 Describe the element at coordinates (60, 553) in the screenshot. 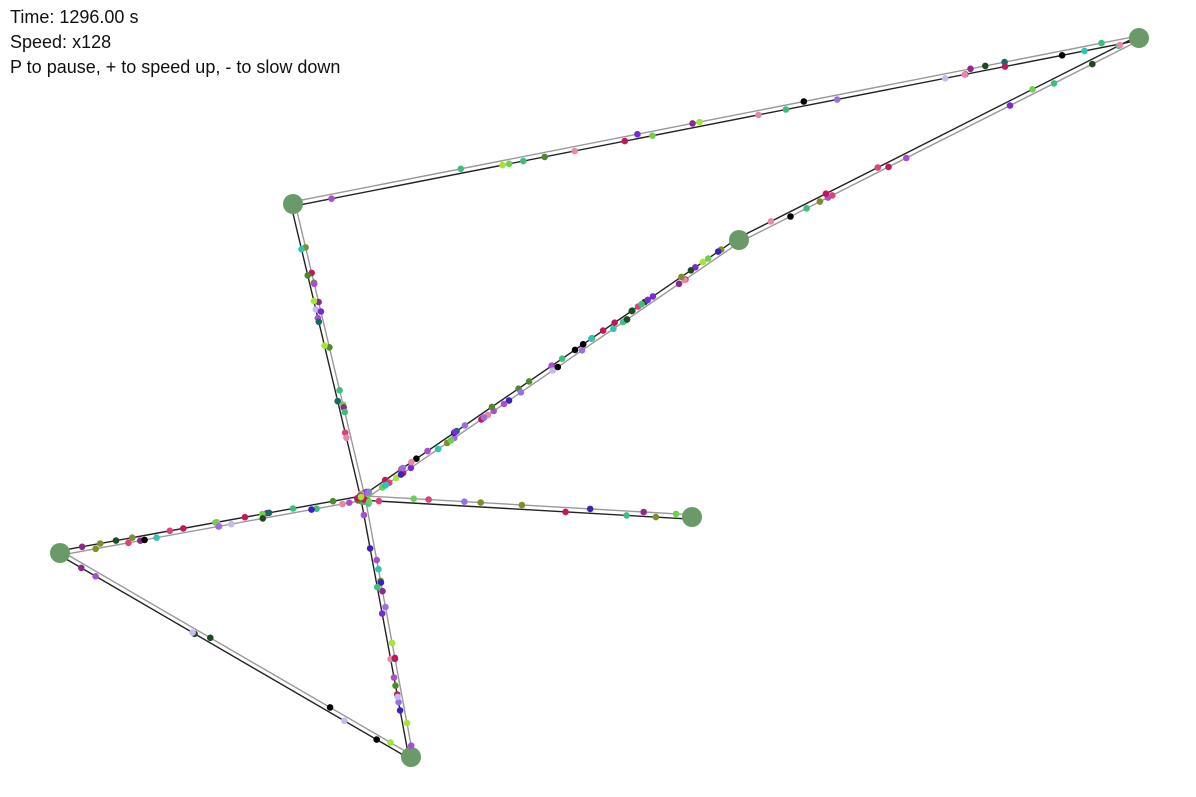

I see `node-e` at that location.